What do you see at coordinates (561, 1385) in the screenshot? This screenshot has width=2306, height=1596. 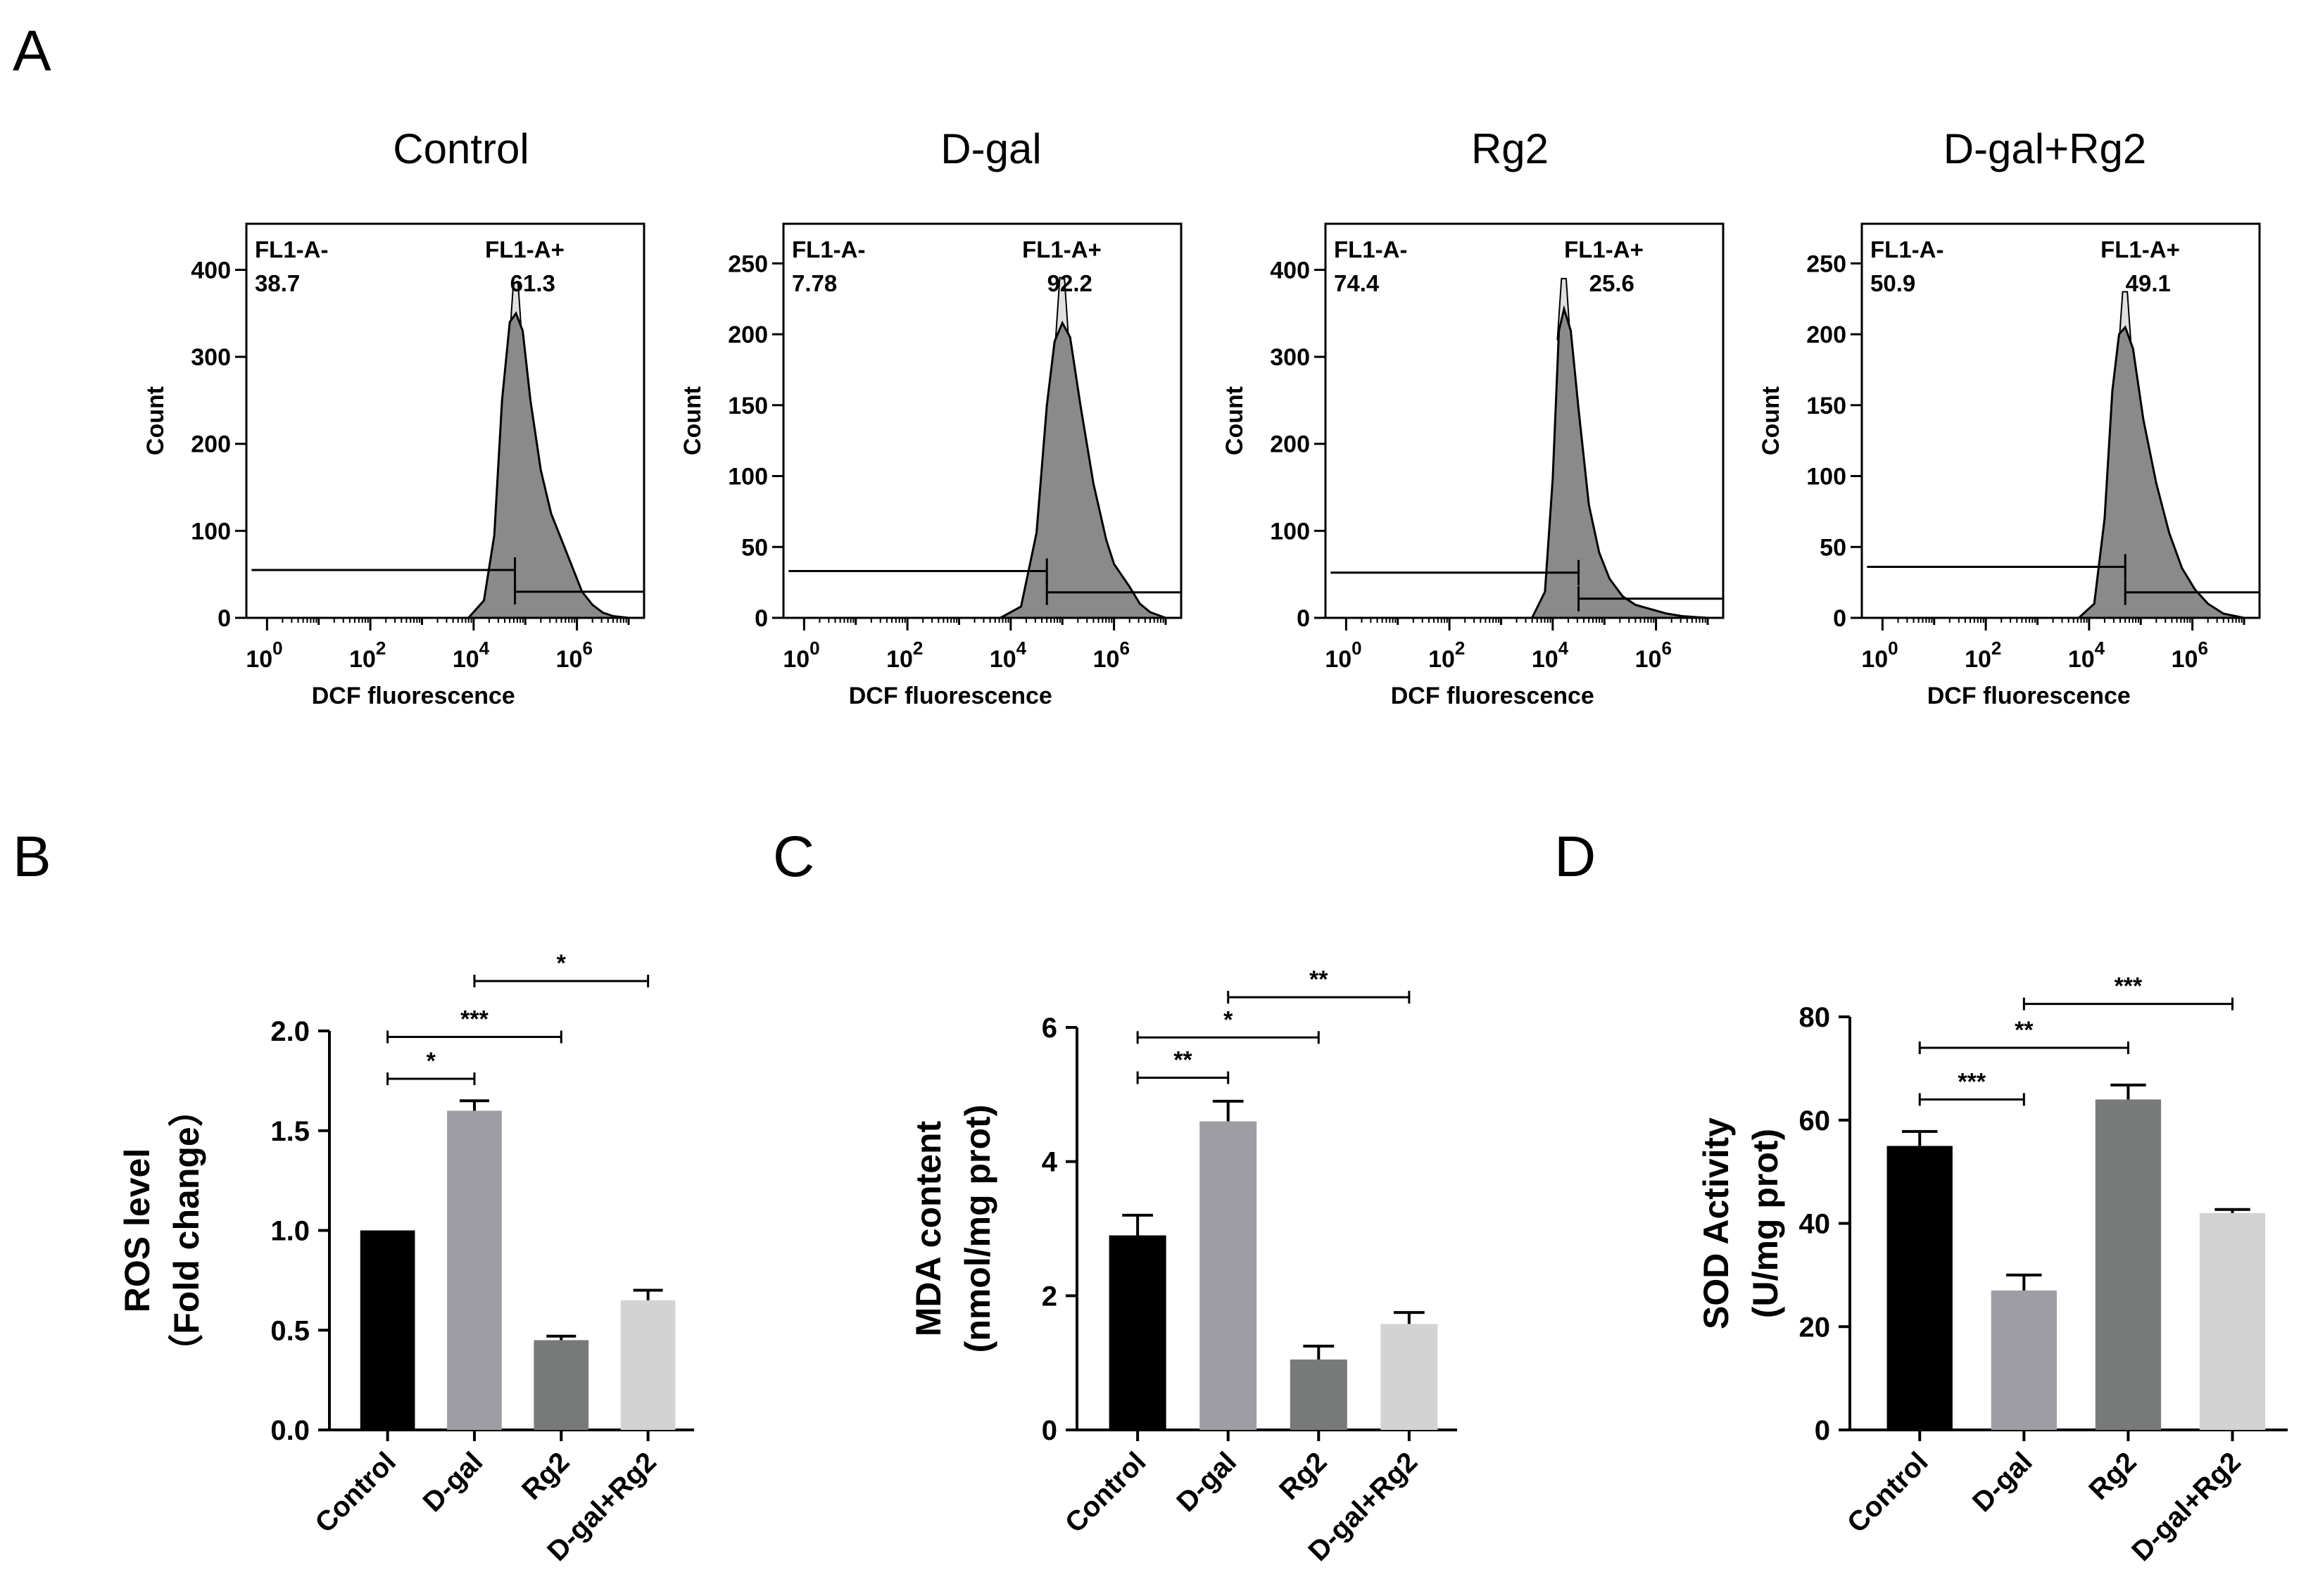 I see `bar-chart-b-bar-rg2` at bounding box center [561, 1385].